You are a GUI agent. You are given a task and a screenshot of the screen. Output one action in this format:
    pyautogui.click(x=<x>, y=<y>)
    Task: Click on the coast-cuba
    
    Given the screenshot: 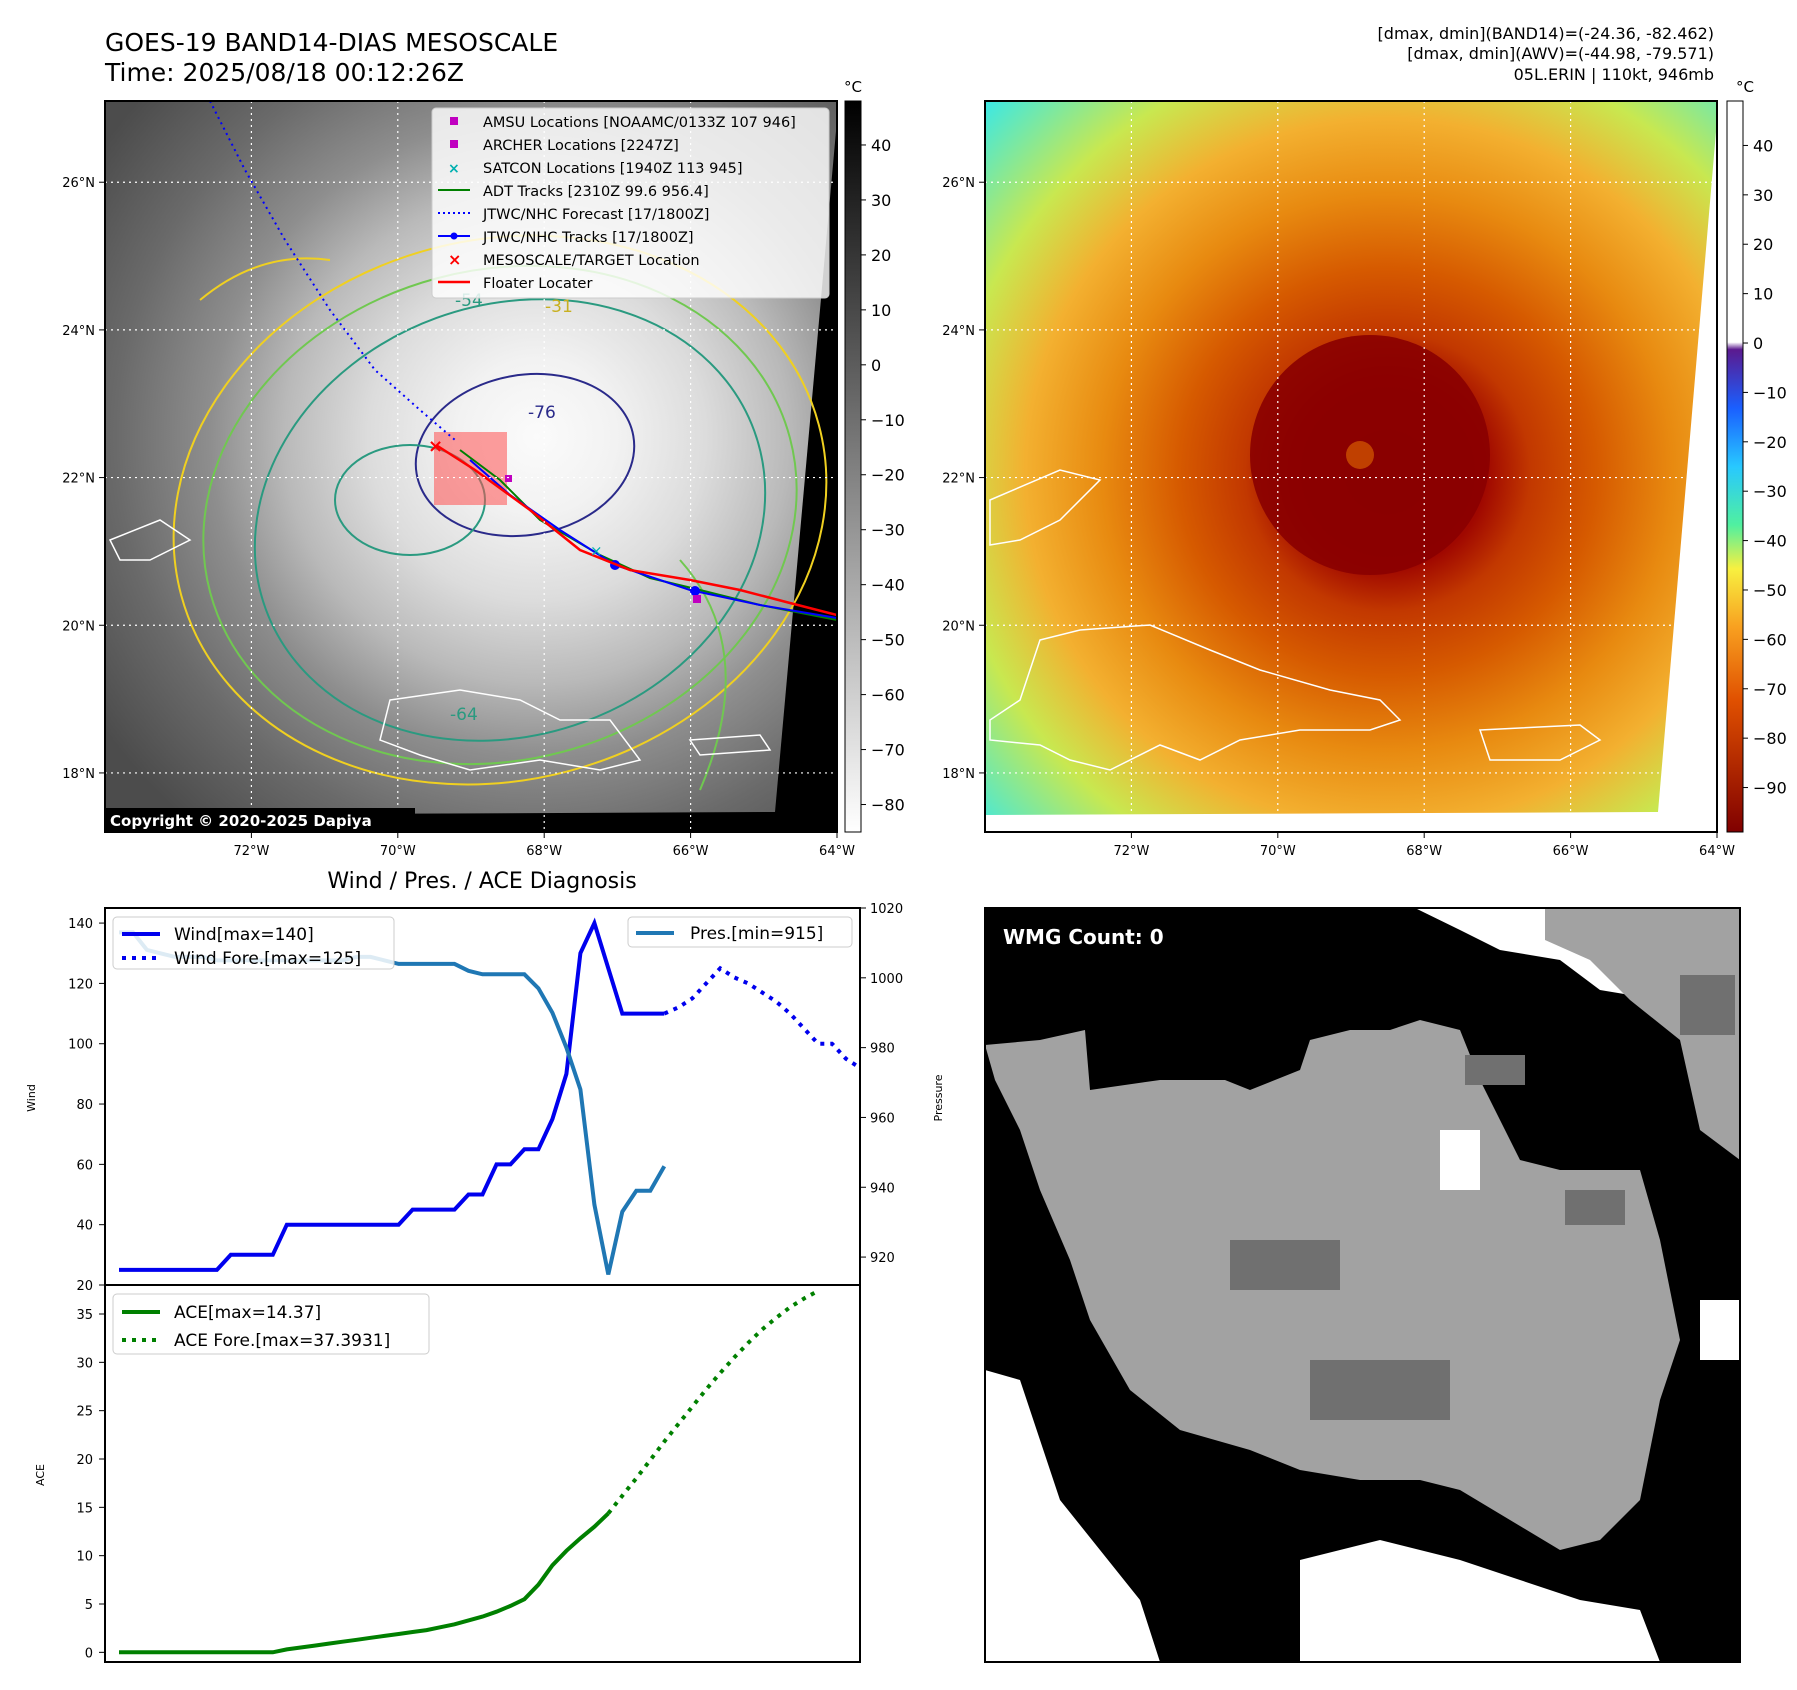 What is the action you would take?
    pyautogui.click(x=150, y=540)
    